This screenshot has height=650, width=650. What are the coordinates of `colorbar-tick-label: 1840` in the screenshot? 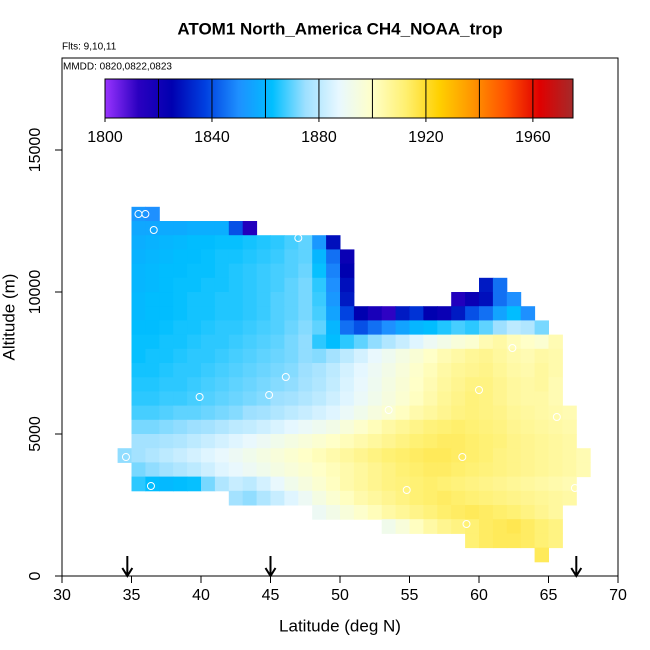 It's located at (212, 137).